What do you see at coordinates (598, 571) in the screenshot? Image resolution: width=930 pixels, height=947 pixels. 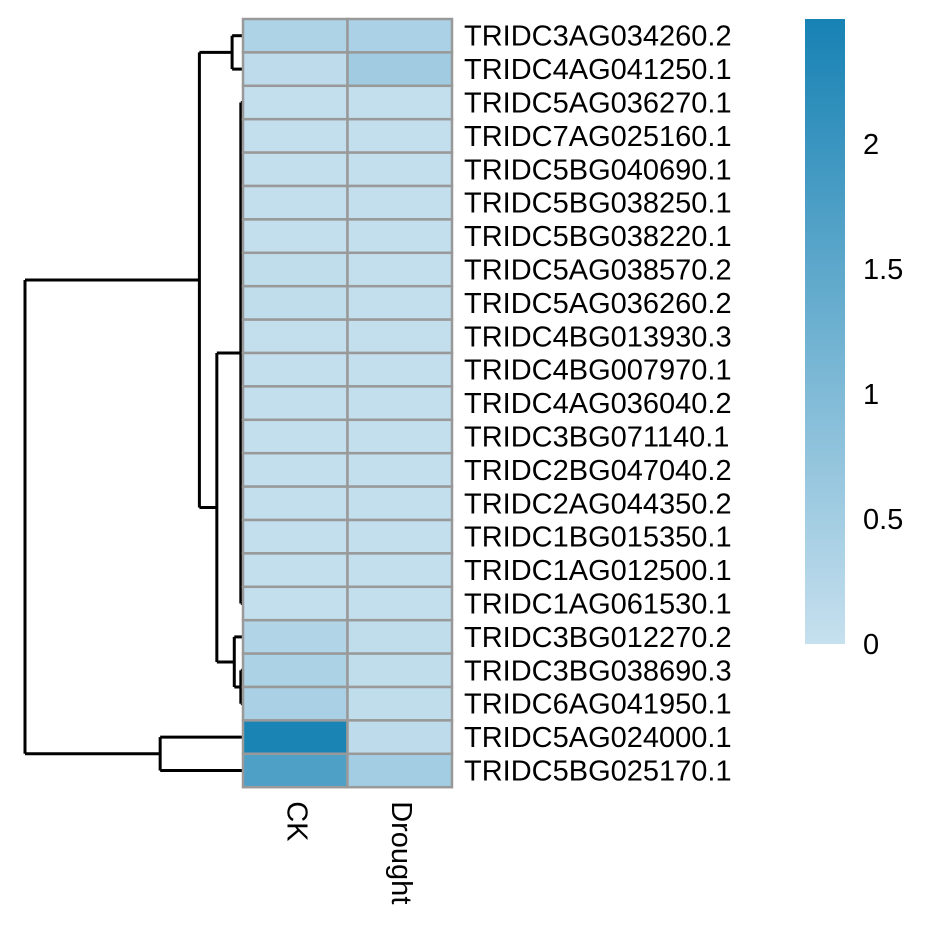 I see `row-label: TRIDC1AG012500.1` at bounding box center [598, 571].